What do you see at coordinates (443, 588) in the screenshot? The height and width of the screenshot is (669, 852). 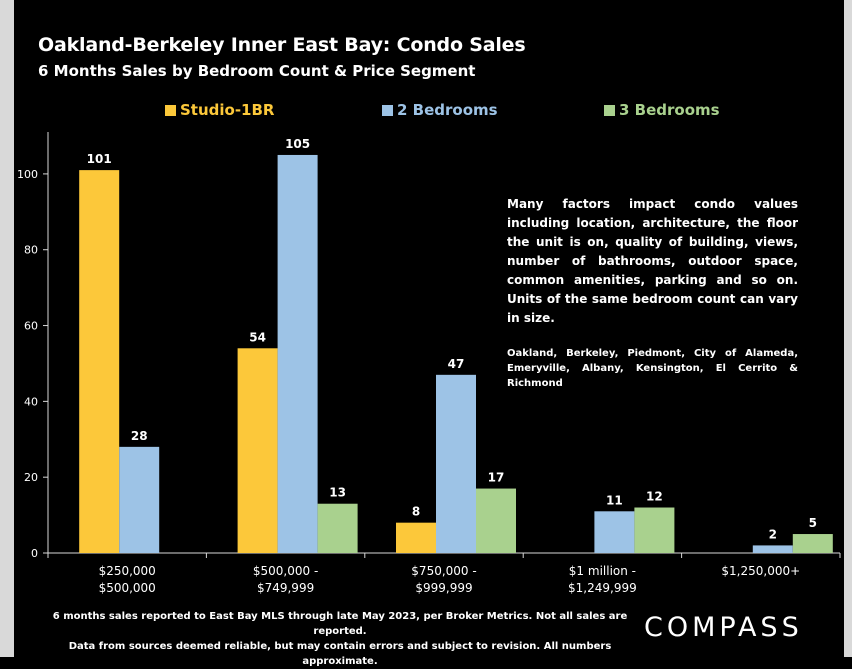 I see `x-tick-label: $999,999` at bounding box center [443, 588].